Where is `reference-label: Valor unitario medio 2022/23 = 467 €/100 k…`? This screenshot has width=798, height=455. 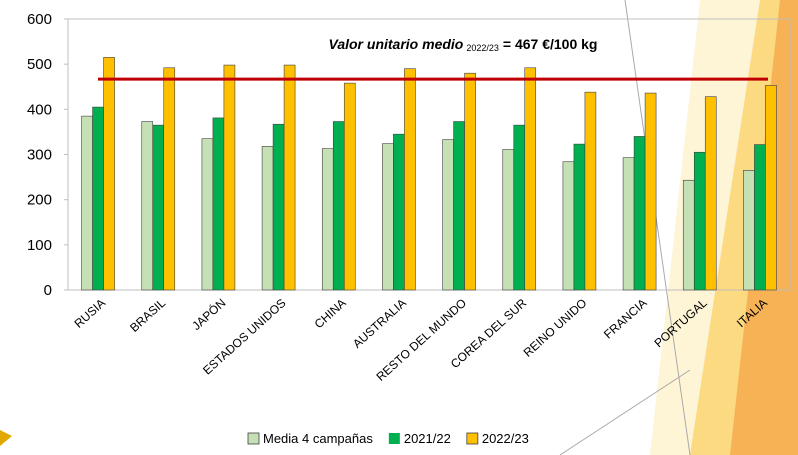
reference-label: Valor unitario medio 2022/23 = 467 €/100 k… is located at coordinates (463, 44).